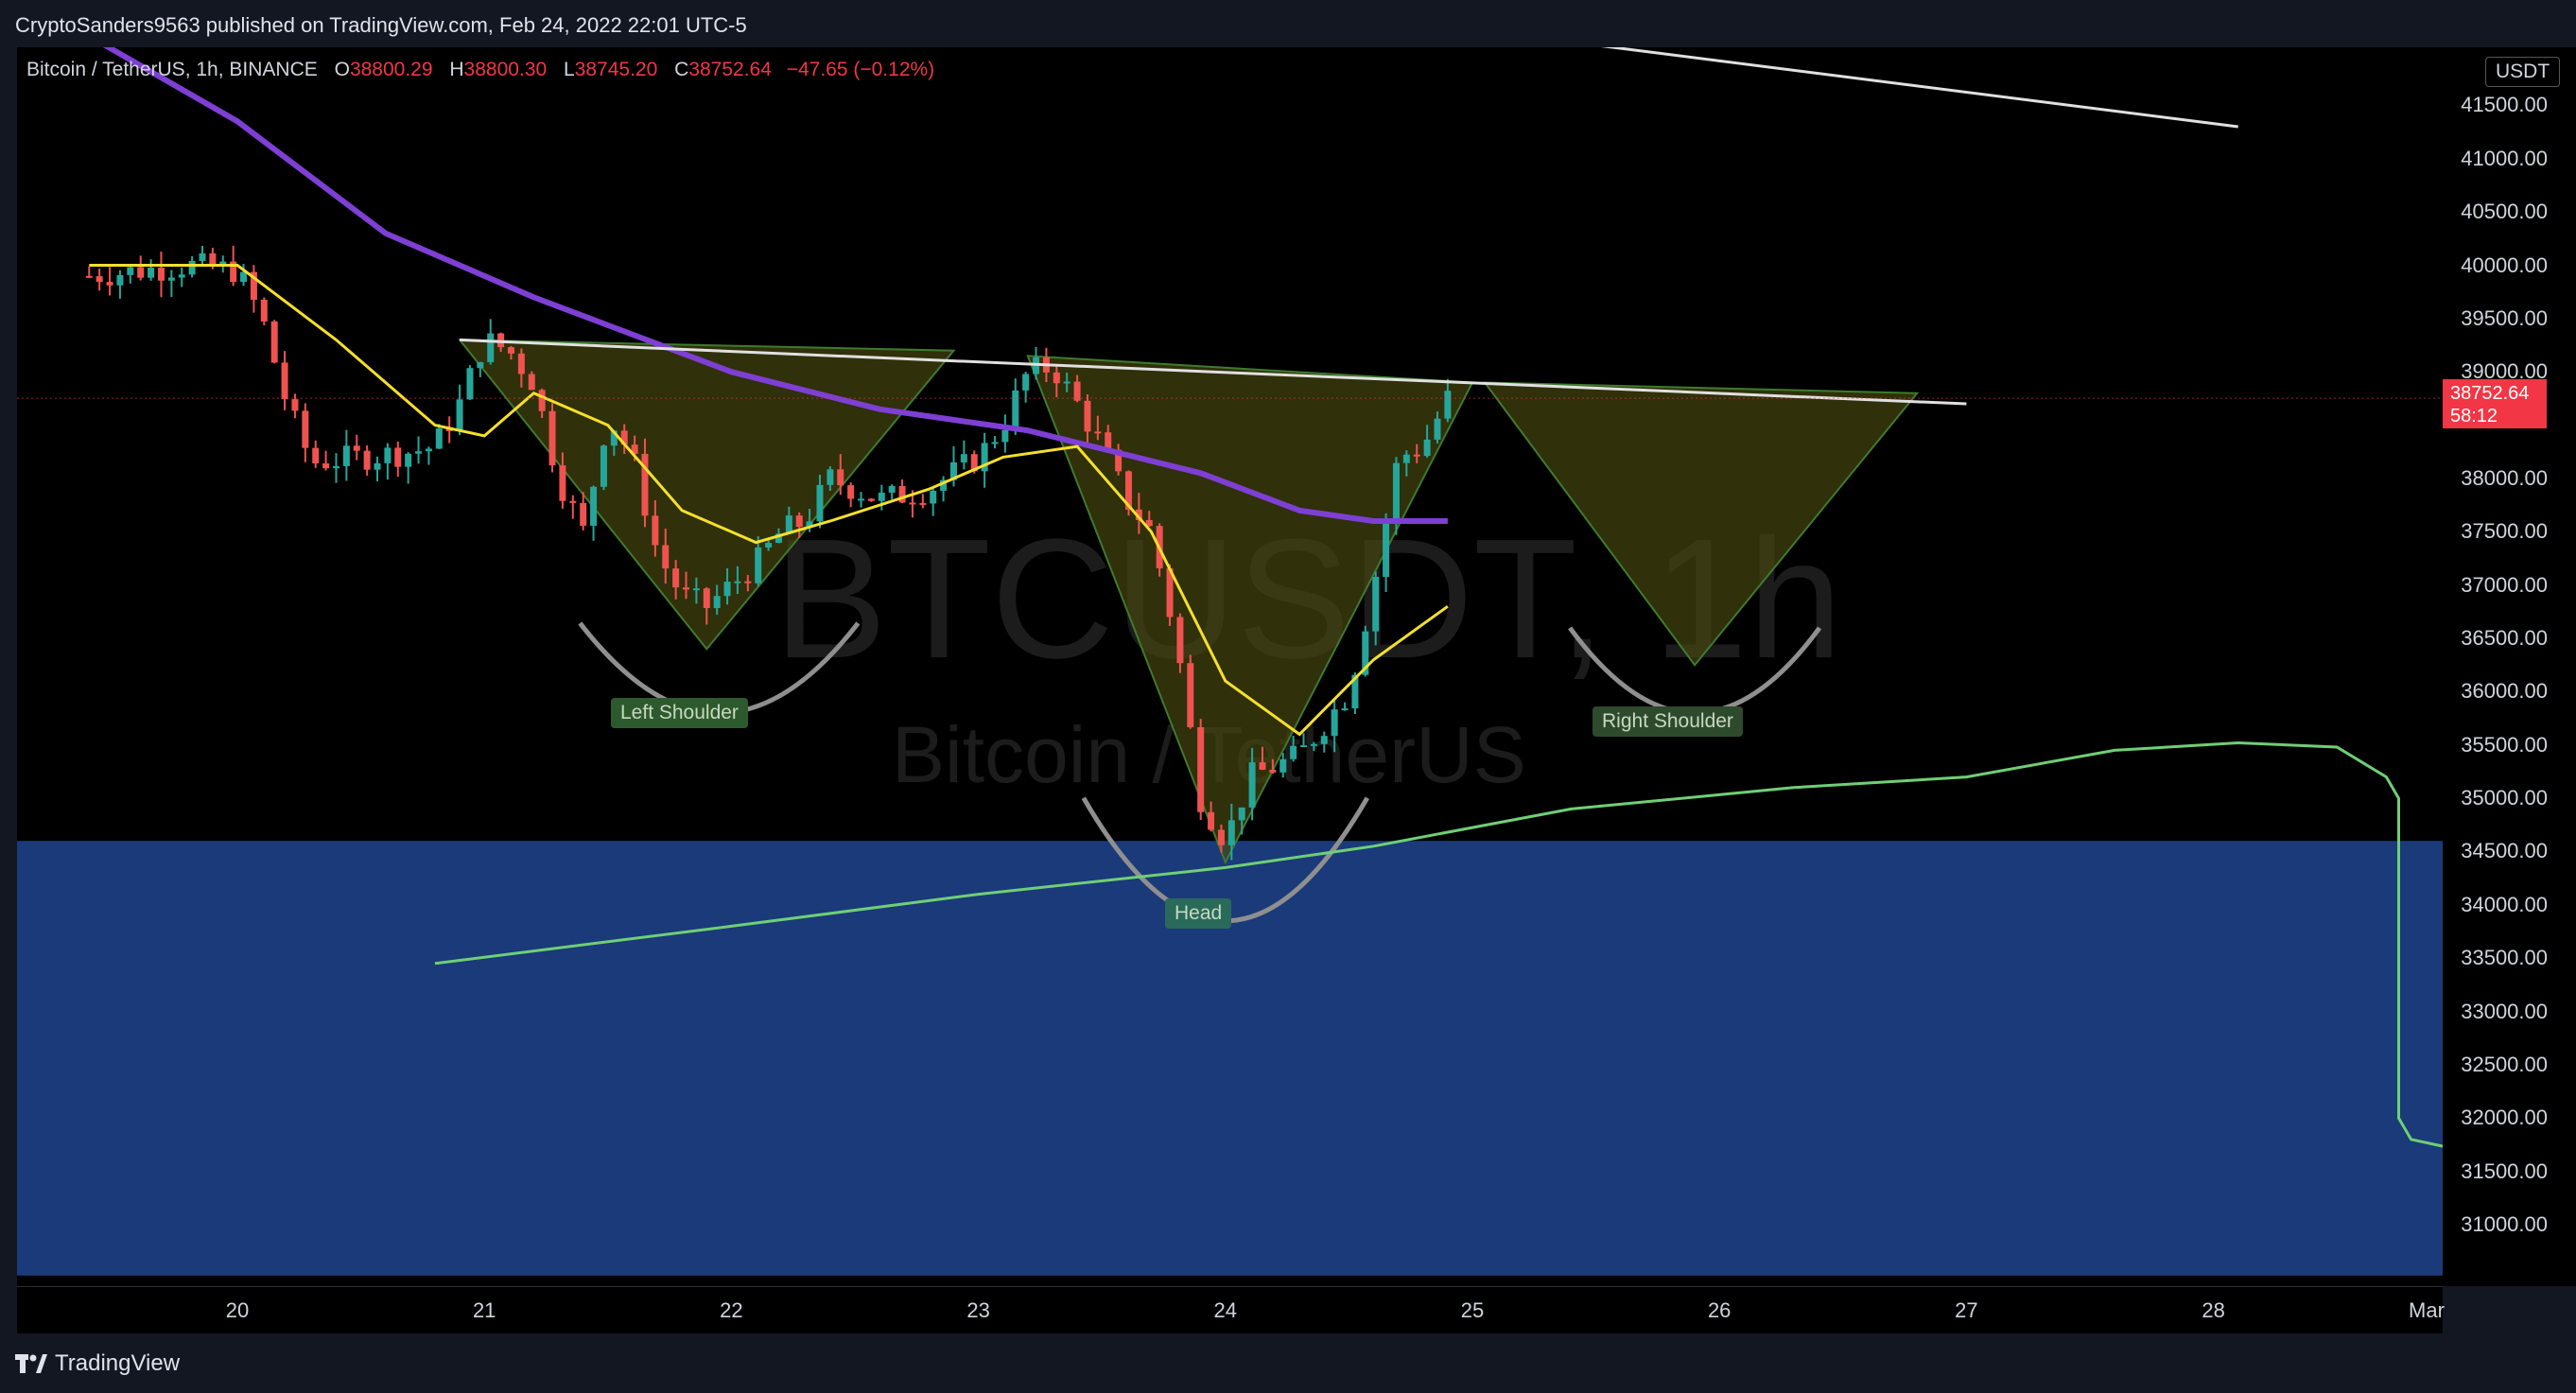 This screenshot has width=2576, height=1393. Describe the element at coordinates (2504, 691) in the screenshot. I see `price-tick: 36000.00` at that location.